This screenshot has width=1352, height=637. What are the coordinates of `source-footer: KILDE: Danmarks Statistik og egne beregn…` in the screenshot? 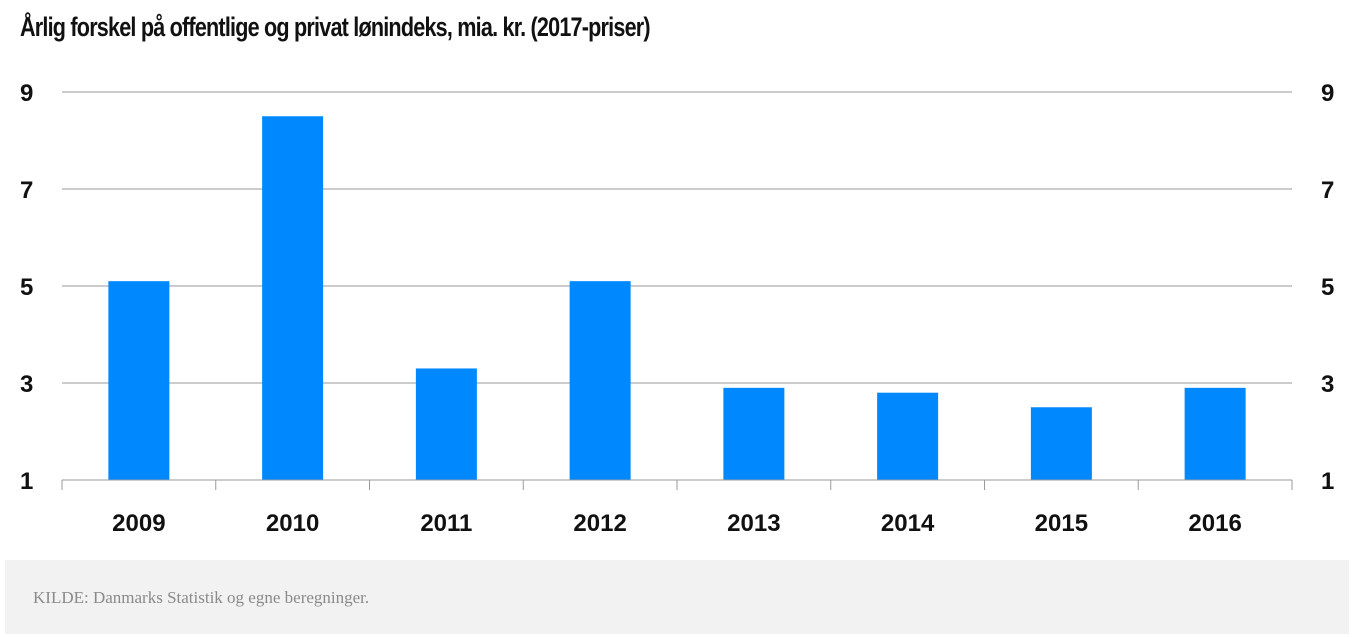 It's located at (677, 597).